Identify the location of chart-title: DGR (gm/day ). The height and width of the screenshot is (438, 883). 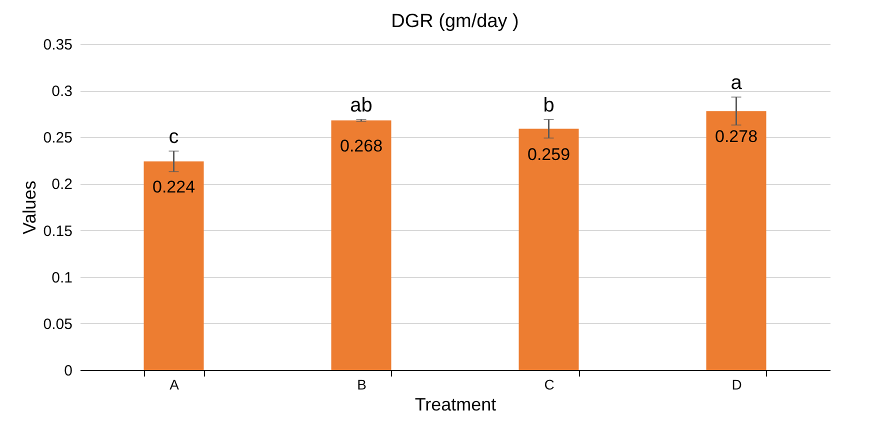
(455, 21).